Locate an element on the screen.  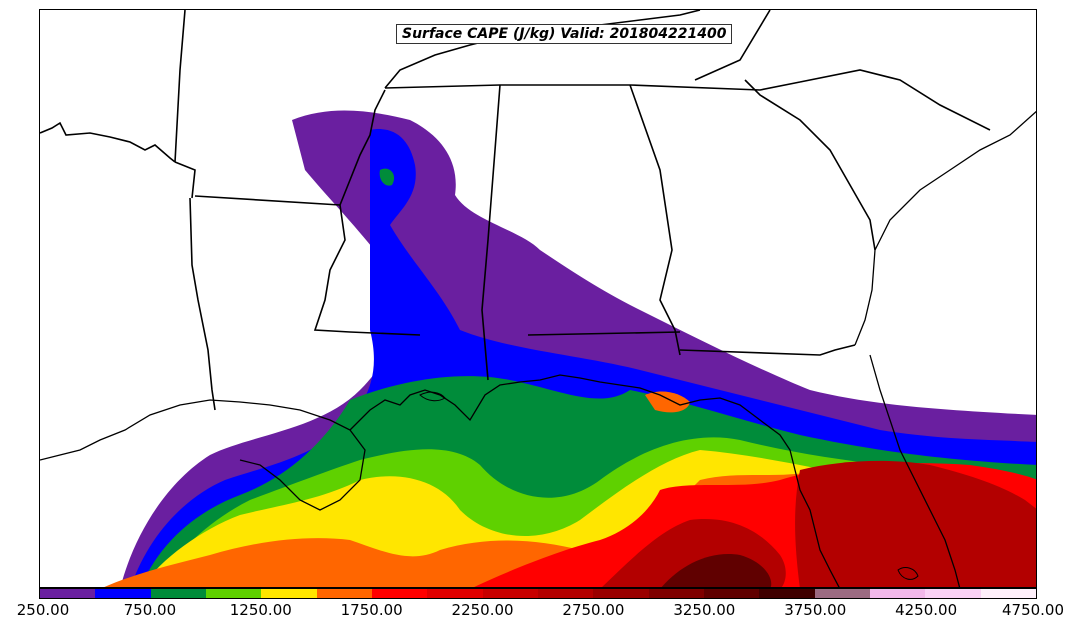
border-ms-al is located at coordinates (491, 232).